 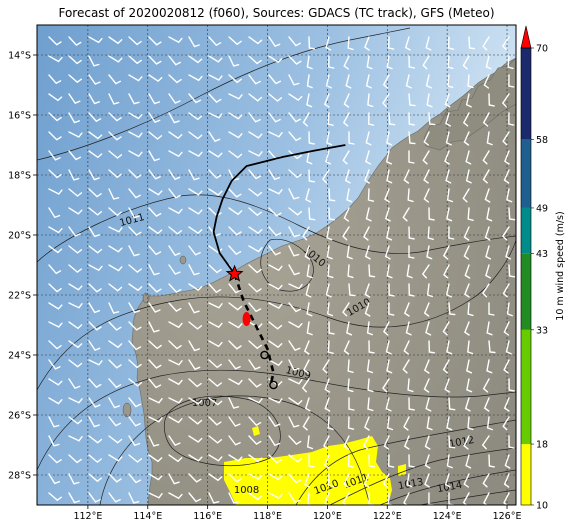 I want to click on x-tick-label: 126°E, so click(x=507, y=516).